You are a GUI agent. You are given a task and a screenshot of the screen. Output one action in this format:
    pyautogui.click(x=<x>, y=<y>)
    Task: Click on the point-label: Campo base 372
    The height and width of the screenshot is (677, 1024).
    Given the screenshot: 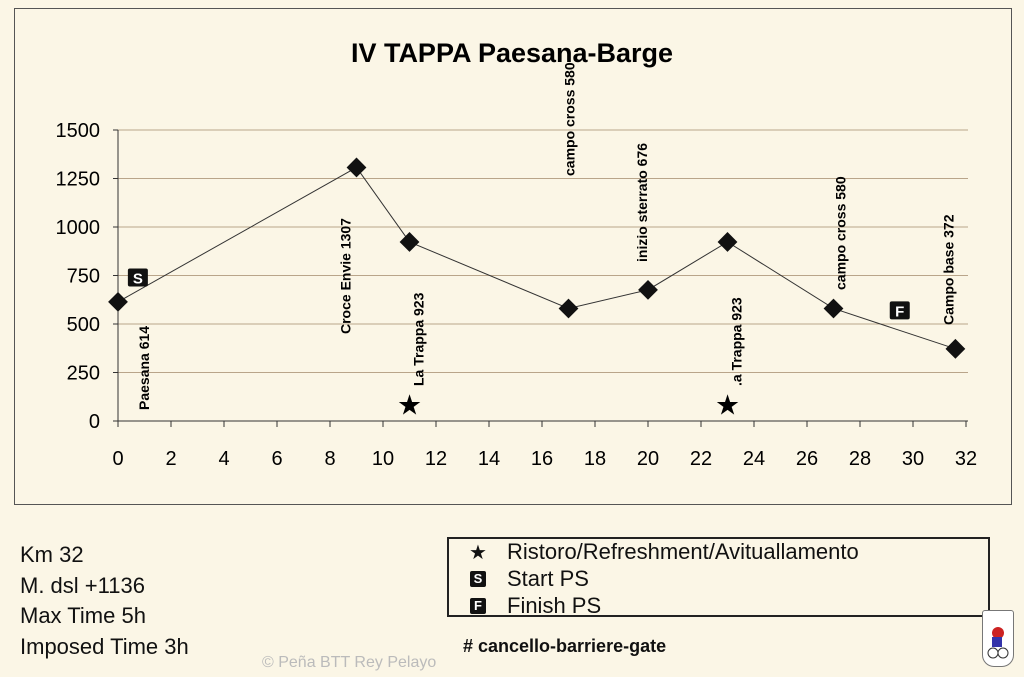 What is the action you would take?
    pyautogui.click(x=948, y=269)
    